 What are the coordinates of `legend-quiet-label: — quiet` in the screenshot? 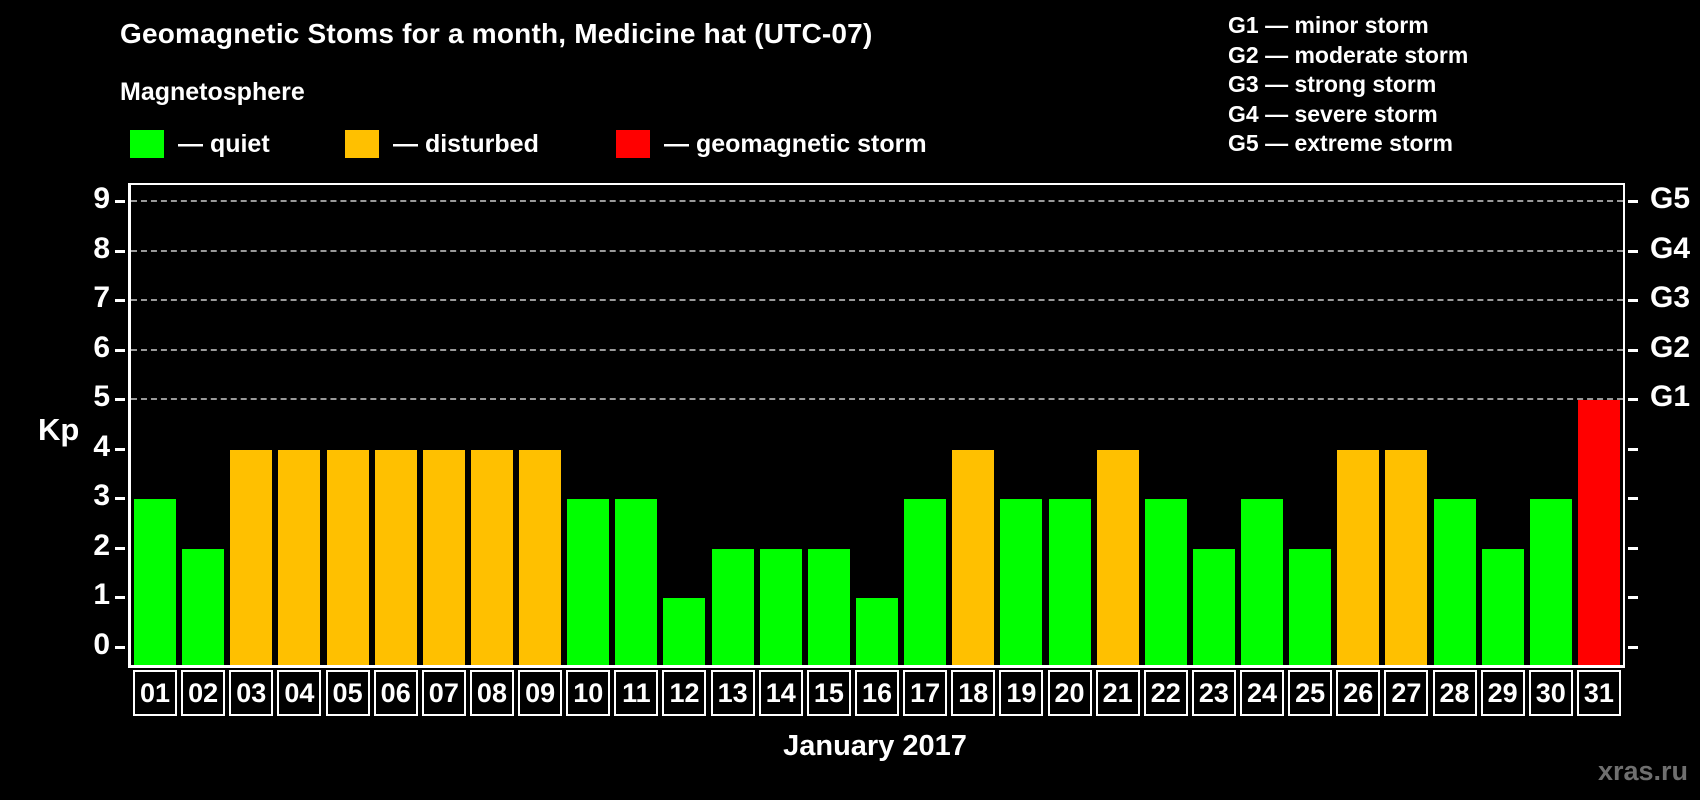 It's located at (224, 143).